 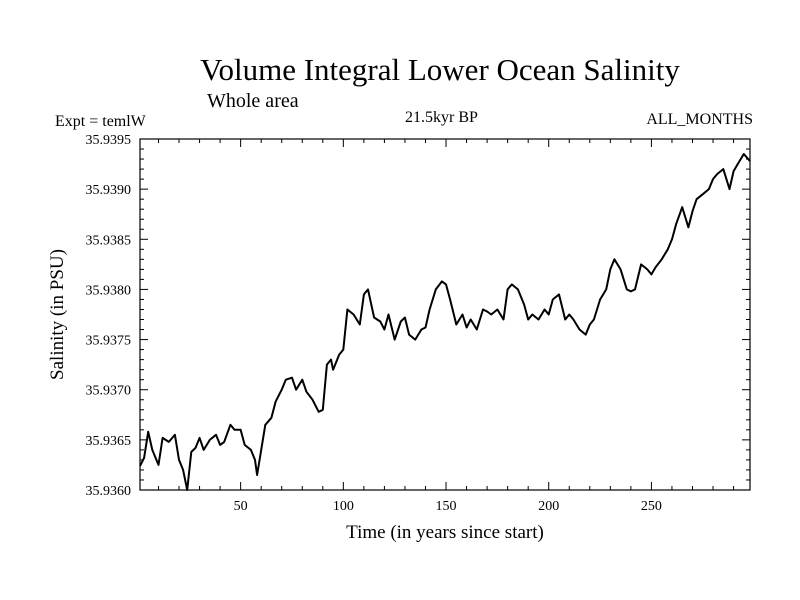 What do you see at coordinates (253, 101) in the screenshot?
I see `chart-subtitle: Whole area` at bounding box center [253, 101].